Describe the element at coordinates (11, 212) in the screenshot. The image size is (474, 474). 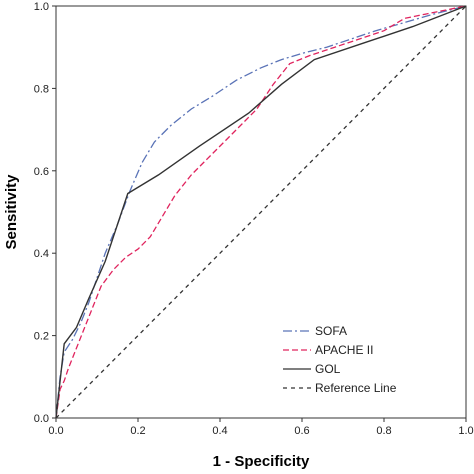
I see `y-axis-title: Sensitivity` at that location.